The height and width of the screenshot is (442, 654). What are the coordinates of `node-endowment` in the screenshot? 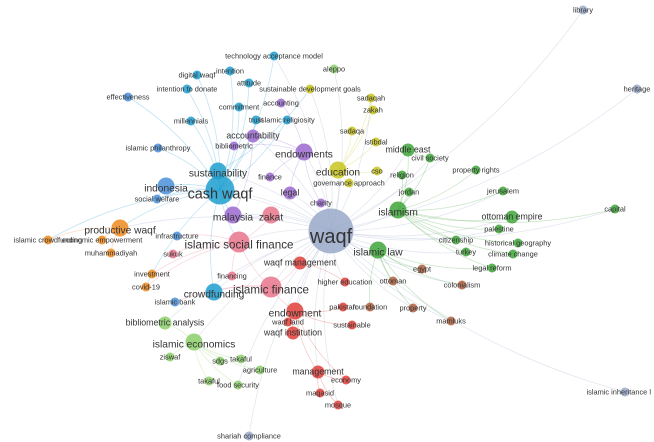 It's located at (295, 311).